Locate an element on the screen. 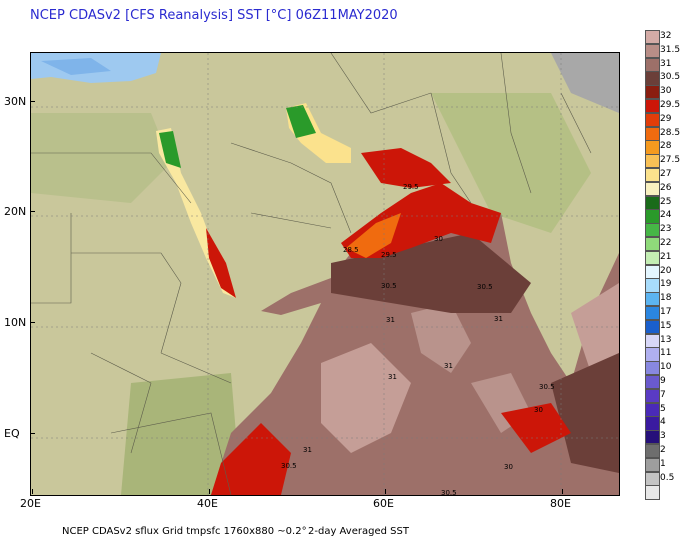 Image resolution: width=680 pixels, height=544 pixels. colorbar-label: 1 is located at coordinates (663, 463).